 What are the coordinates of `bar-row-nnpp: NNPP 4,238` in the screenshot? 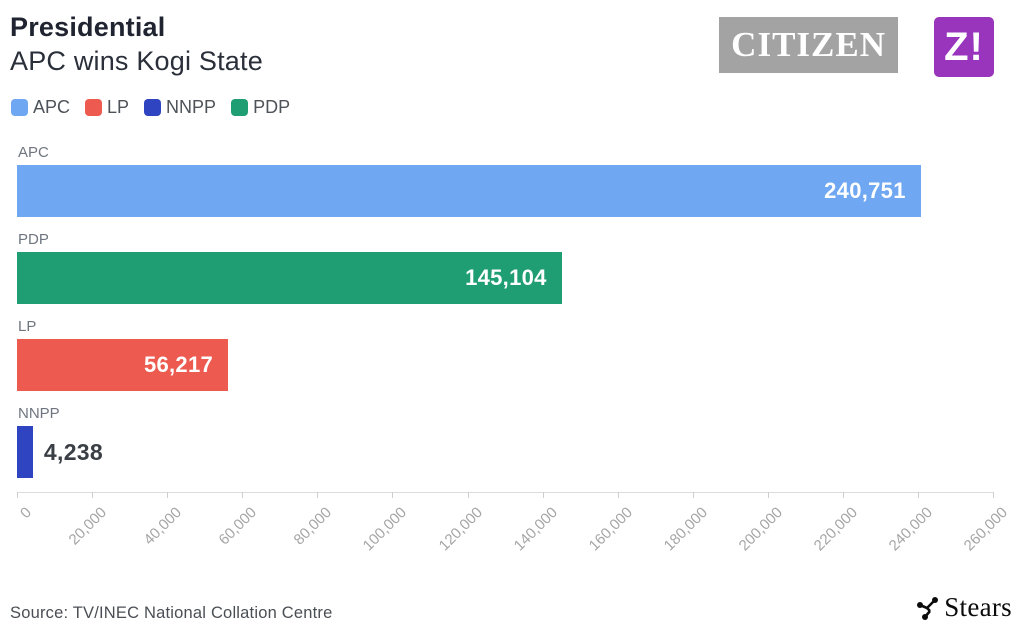 It's located at (505, 441).